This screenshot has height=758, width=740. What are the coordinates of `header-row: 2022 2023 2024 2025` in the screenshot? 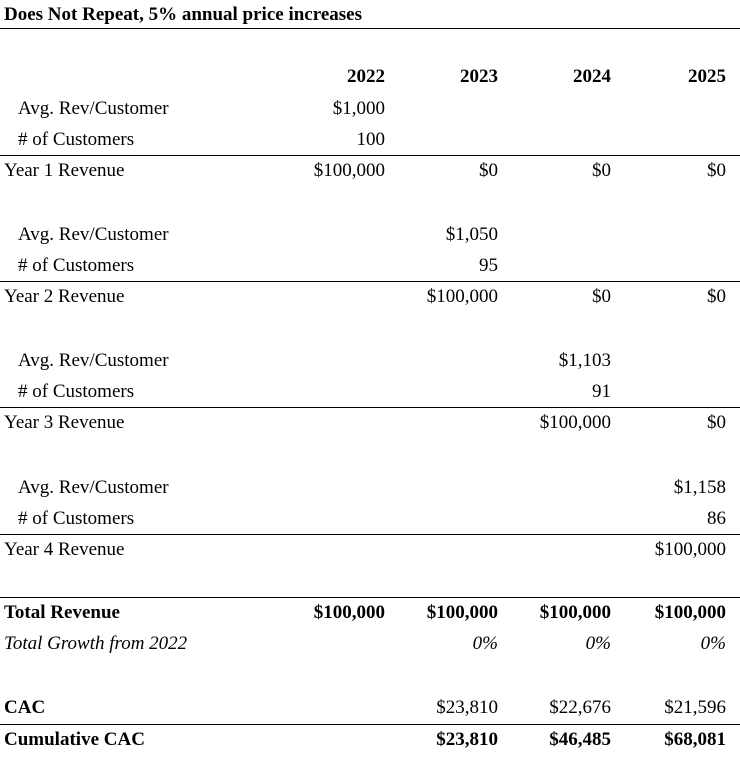 It's located at (370, 77).